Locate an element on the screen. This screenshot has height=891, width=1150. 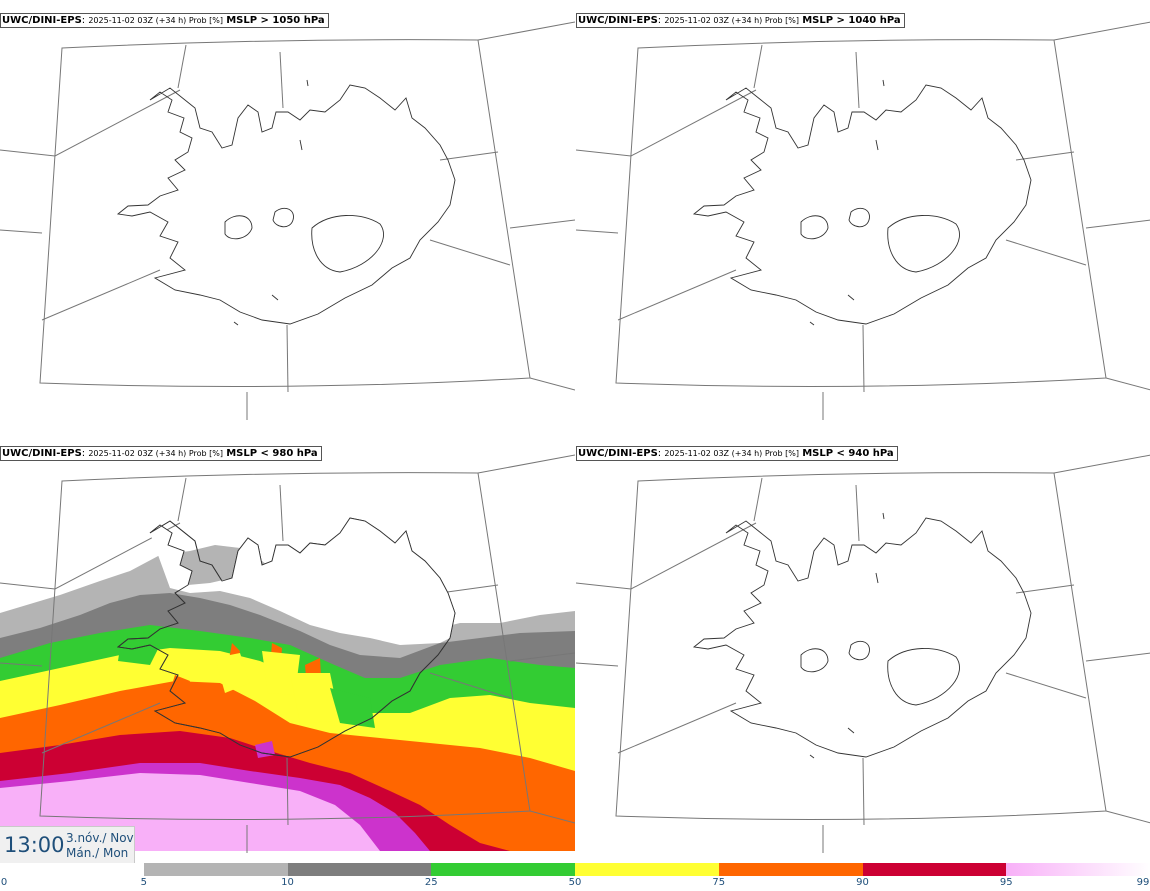
colorbar-tick-label: 75 is located at coordinates (719, 882).